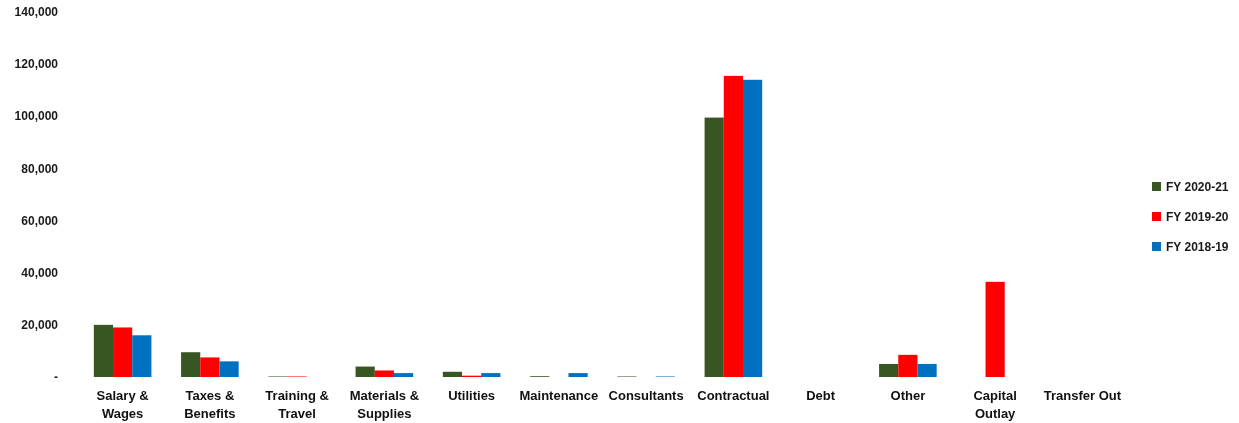  Describe the element at coordinates (40, 220) in the screenshot. I see `y-tick-label: 60,000` at that location.